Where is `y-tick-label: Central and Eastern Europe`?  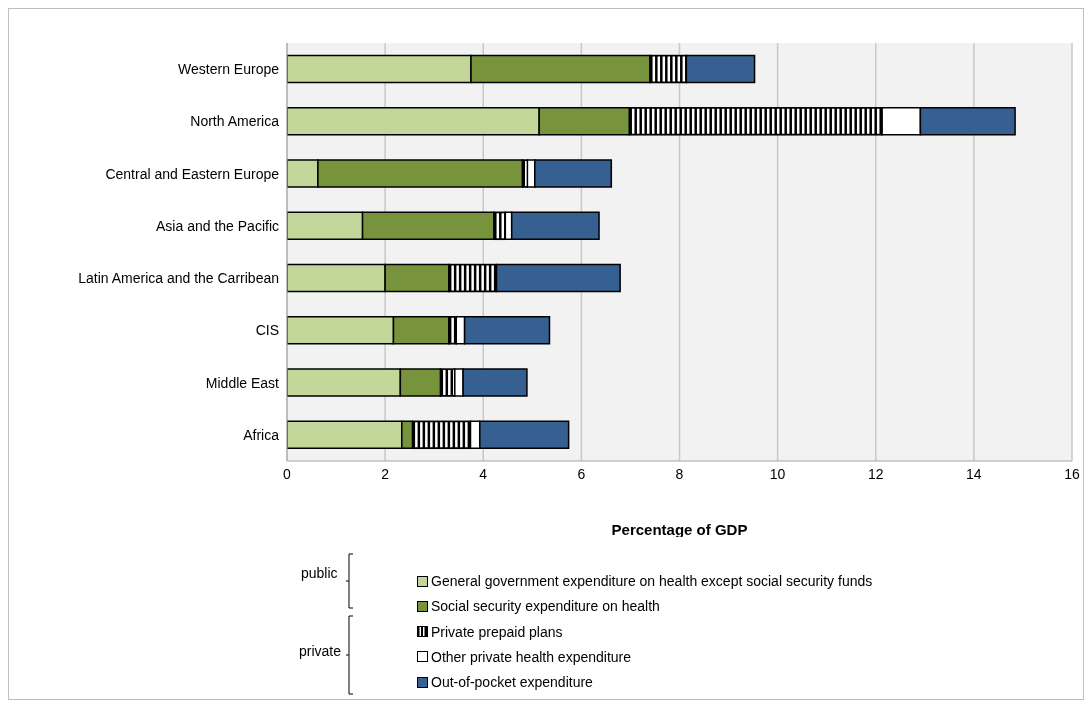 y-tick-label: Central and Eastern Europe is located at coordinates (192, 173).